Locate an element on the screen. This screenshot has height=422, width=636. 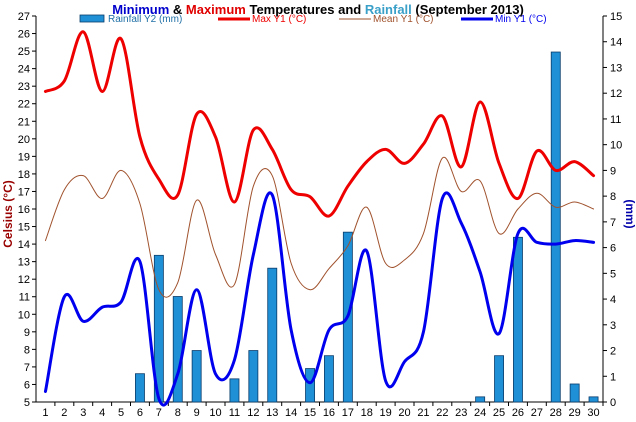
x-tick-label: 9 is located at coordinates (197, 413).